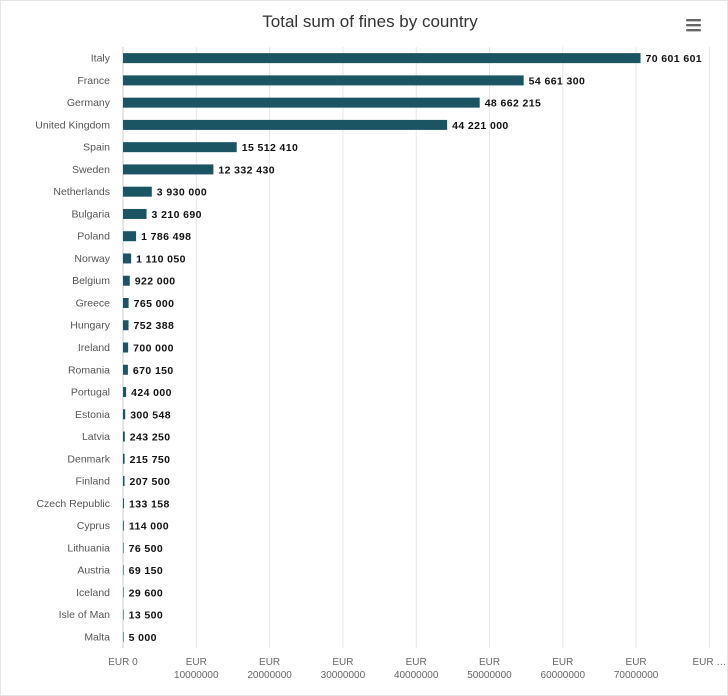 The image size is (728, 696). Describe the element at coordinates (370, 21) in the screenshot. I see `chart-title: Total sum of fines by country` at that location.